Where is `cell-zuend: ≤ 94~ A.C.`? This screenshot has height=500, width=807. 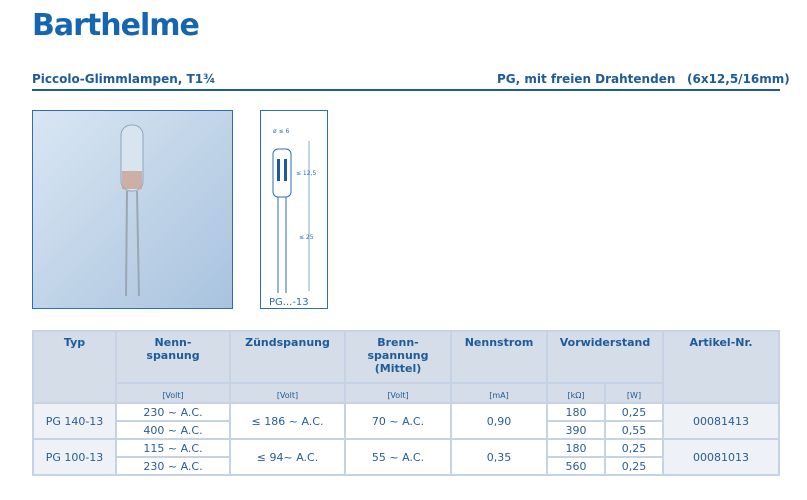
cell-zuend: ≤ 94~ A.C. is located at coordinates (287, 457).